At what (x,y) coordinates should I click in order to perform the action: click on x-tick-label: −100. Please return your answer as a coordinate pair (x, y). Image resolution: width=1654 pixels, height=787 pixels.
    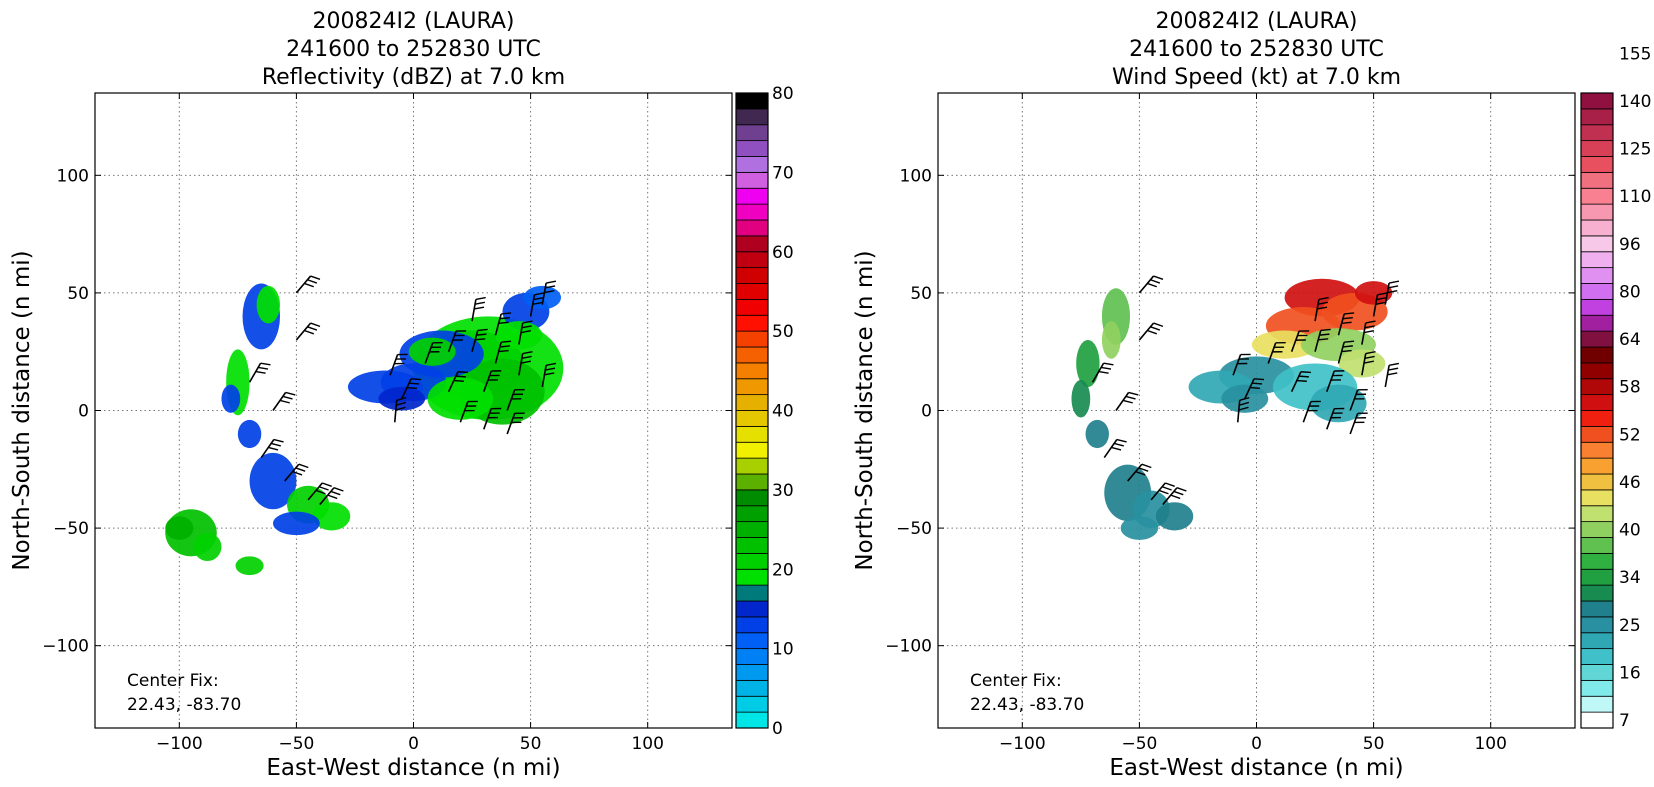
    Looking at the image, I should click on (179, 744).